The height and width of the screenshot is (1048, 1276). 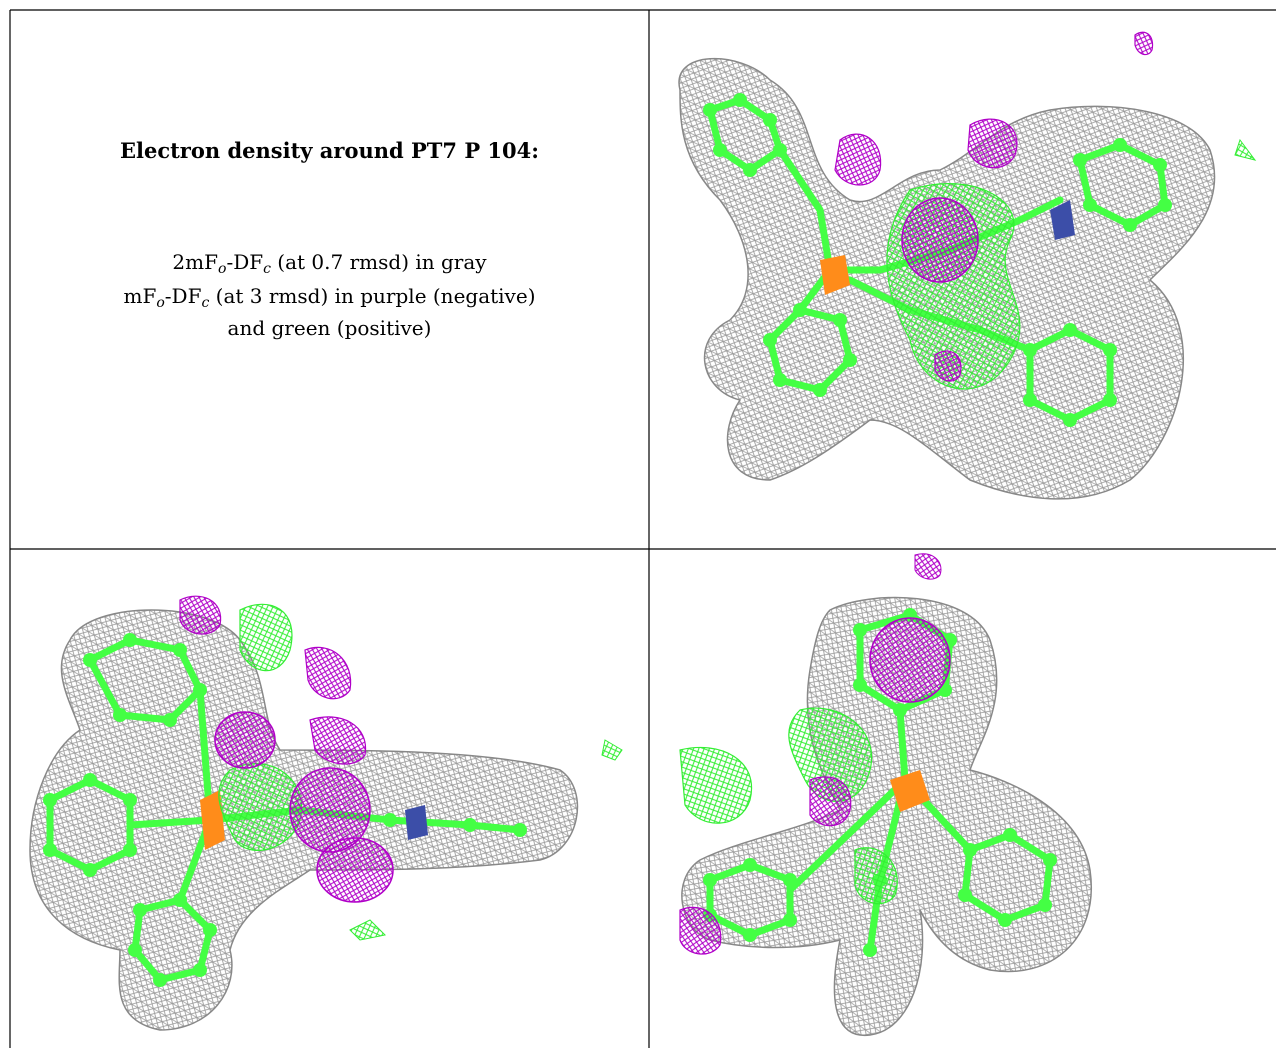 I want to click on caption-map2: mFo-DFc (at 3 rmsd) in purple (negative), so click(x=329, y=297).